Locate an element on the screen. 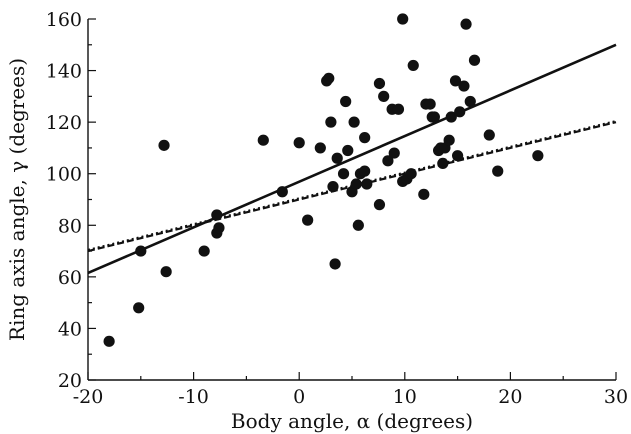  y-tick-label: 20 is located at coordinates (70, 381).